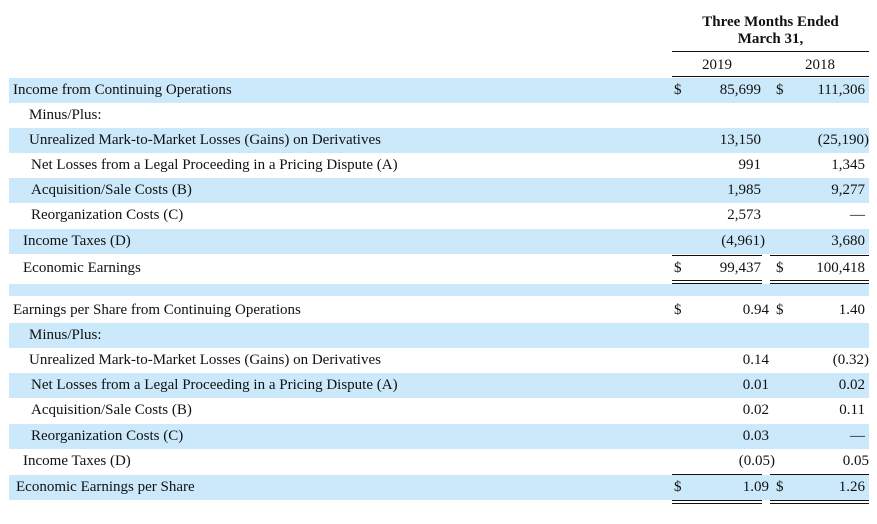 The width and height of the screenshot is (877, 524). What do you see at coordinates (770, 51) in the screenshot?
I see `header-rule` at bounding box center [770, 51].